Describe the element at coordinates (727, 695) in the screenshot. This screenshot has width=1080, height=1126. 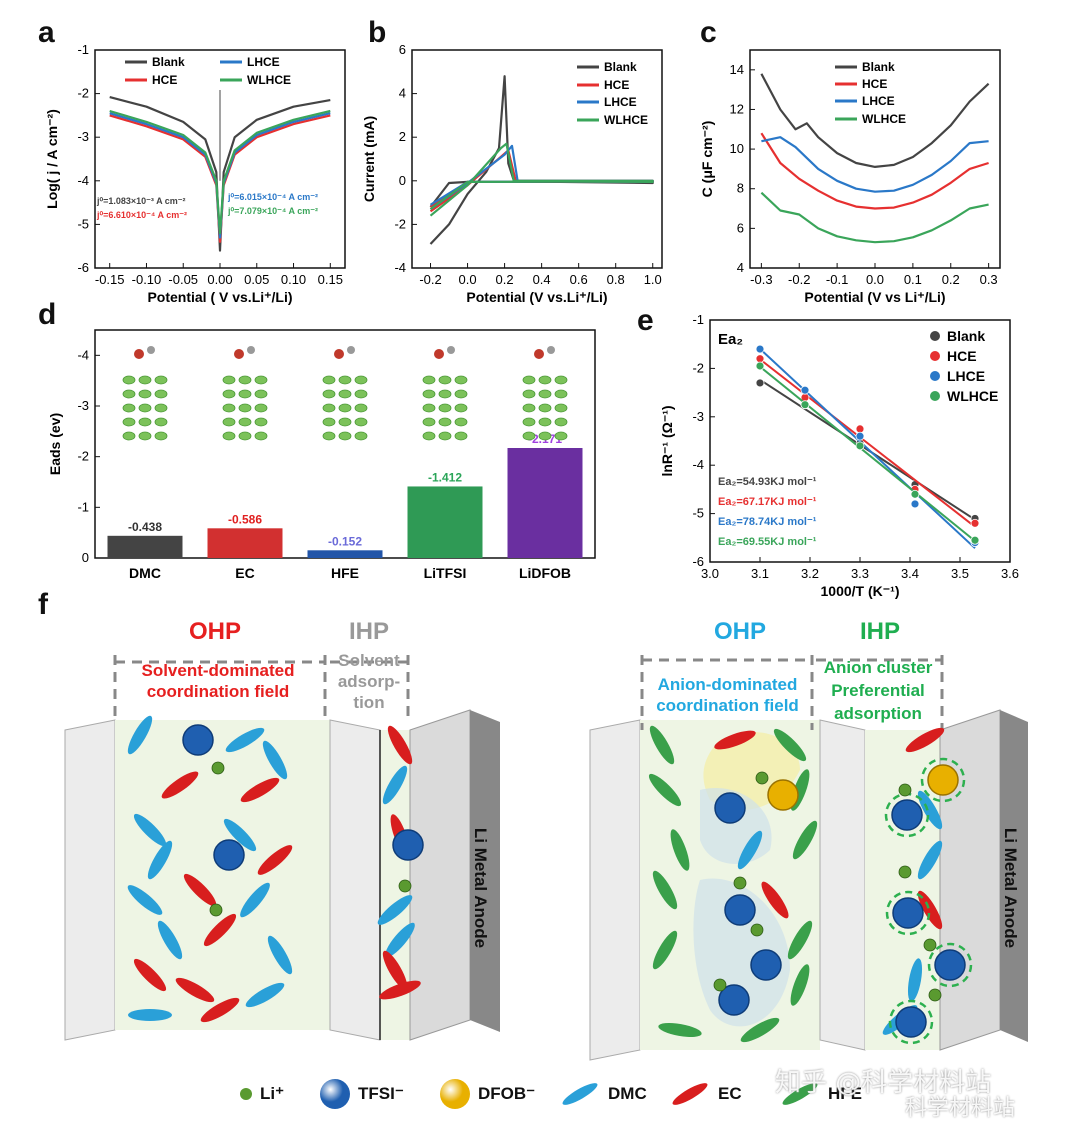
I see `right-ohp-desc: Anion-dominated coordination field` at that location.